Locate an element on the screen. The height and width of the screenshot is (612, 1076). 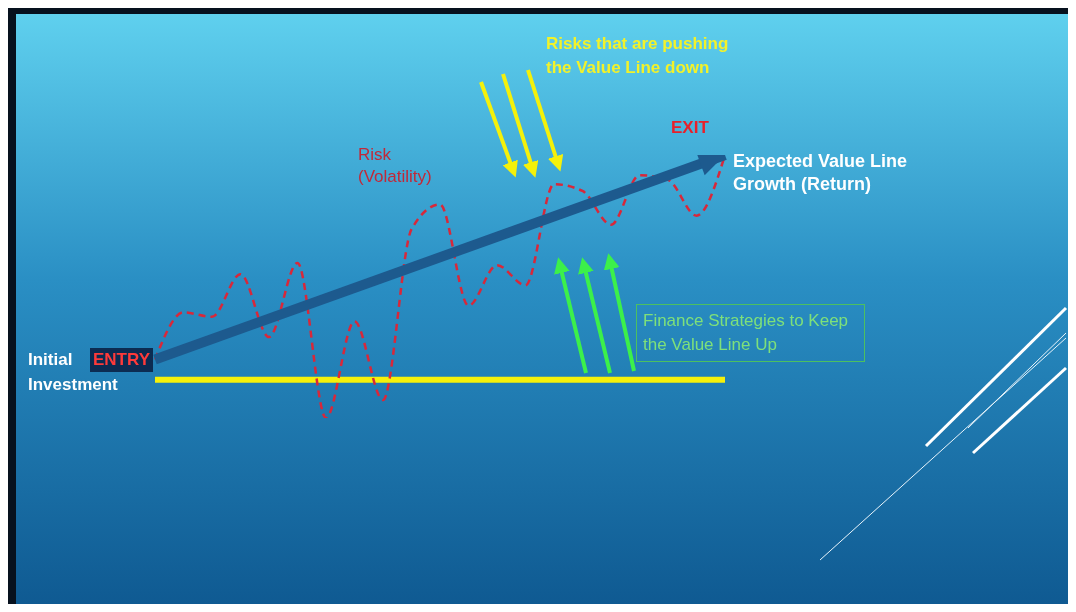
text: Initial is located at coordinates (50, 360).